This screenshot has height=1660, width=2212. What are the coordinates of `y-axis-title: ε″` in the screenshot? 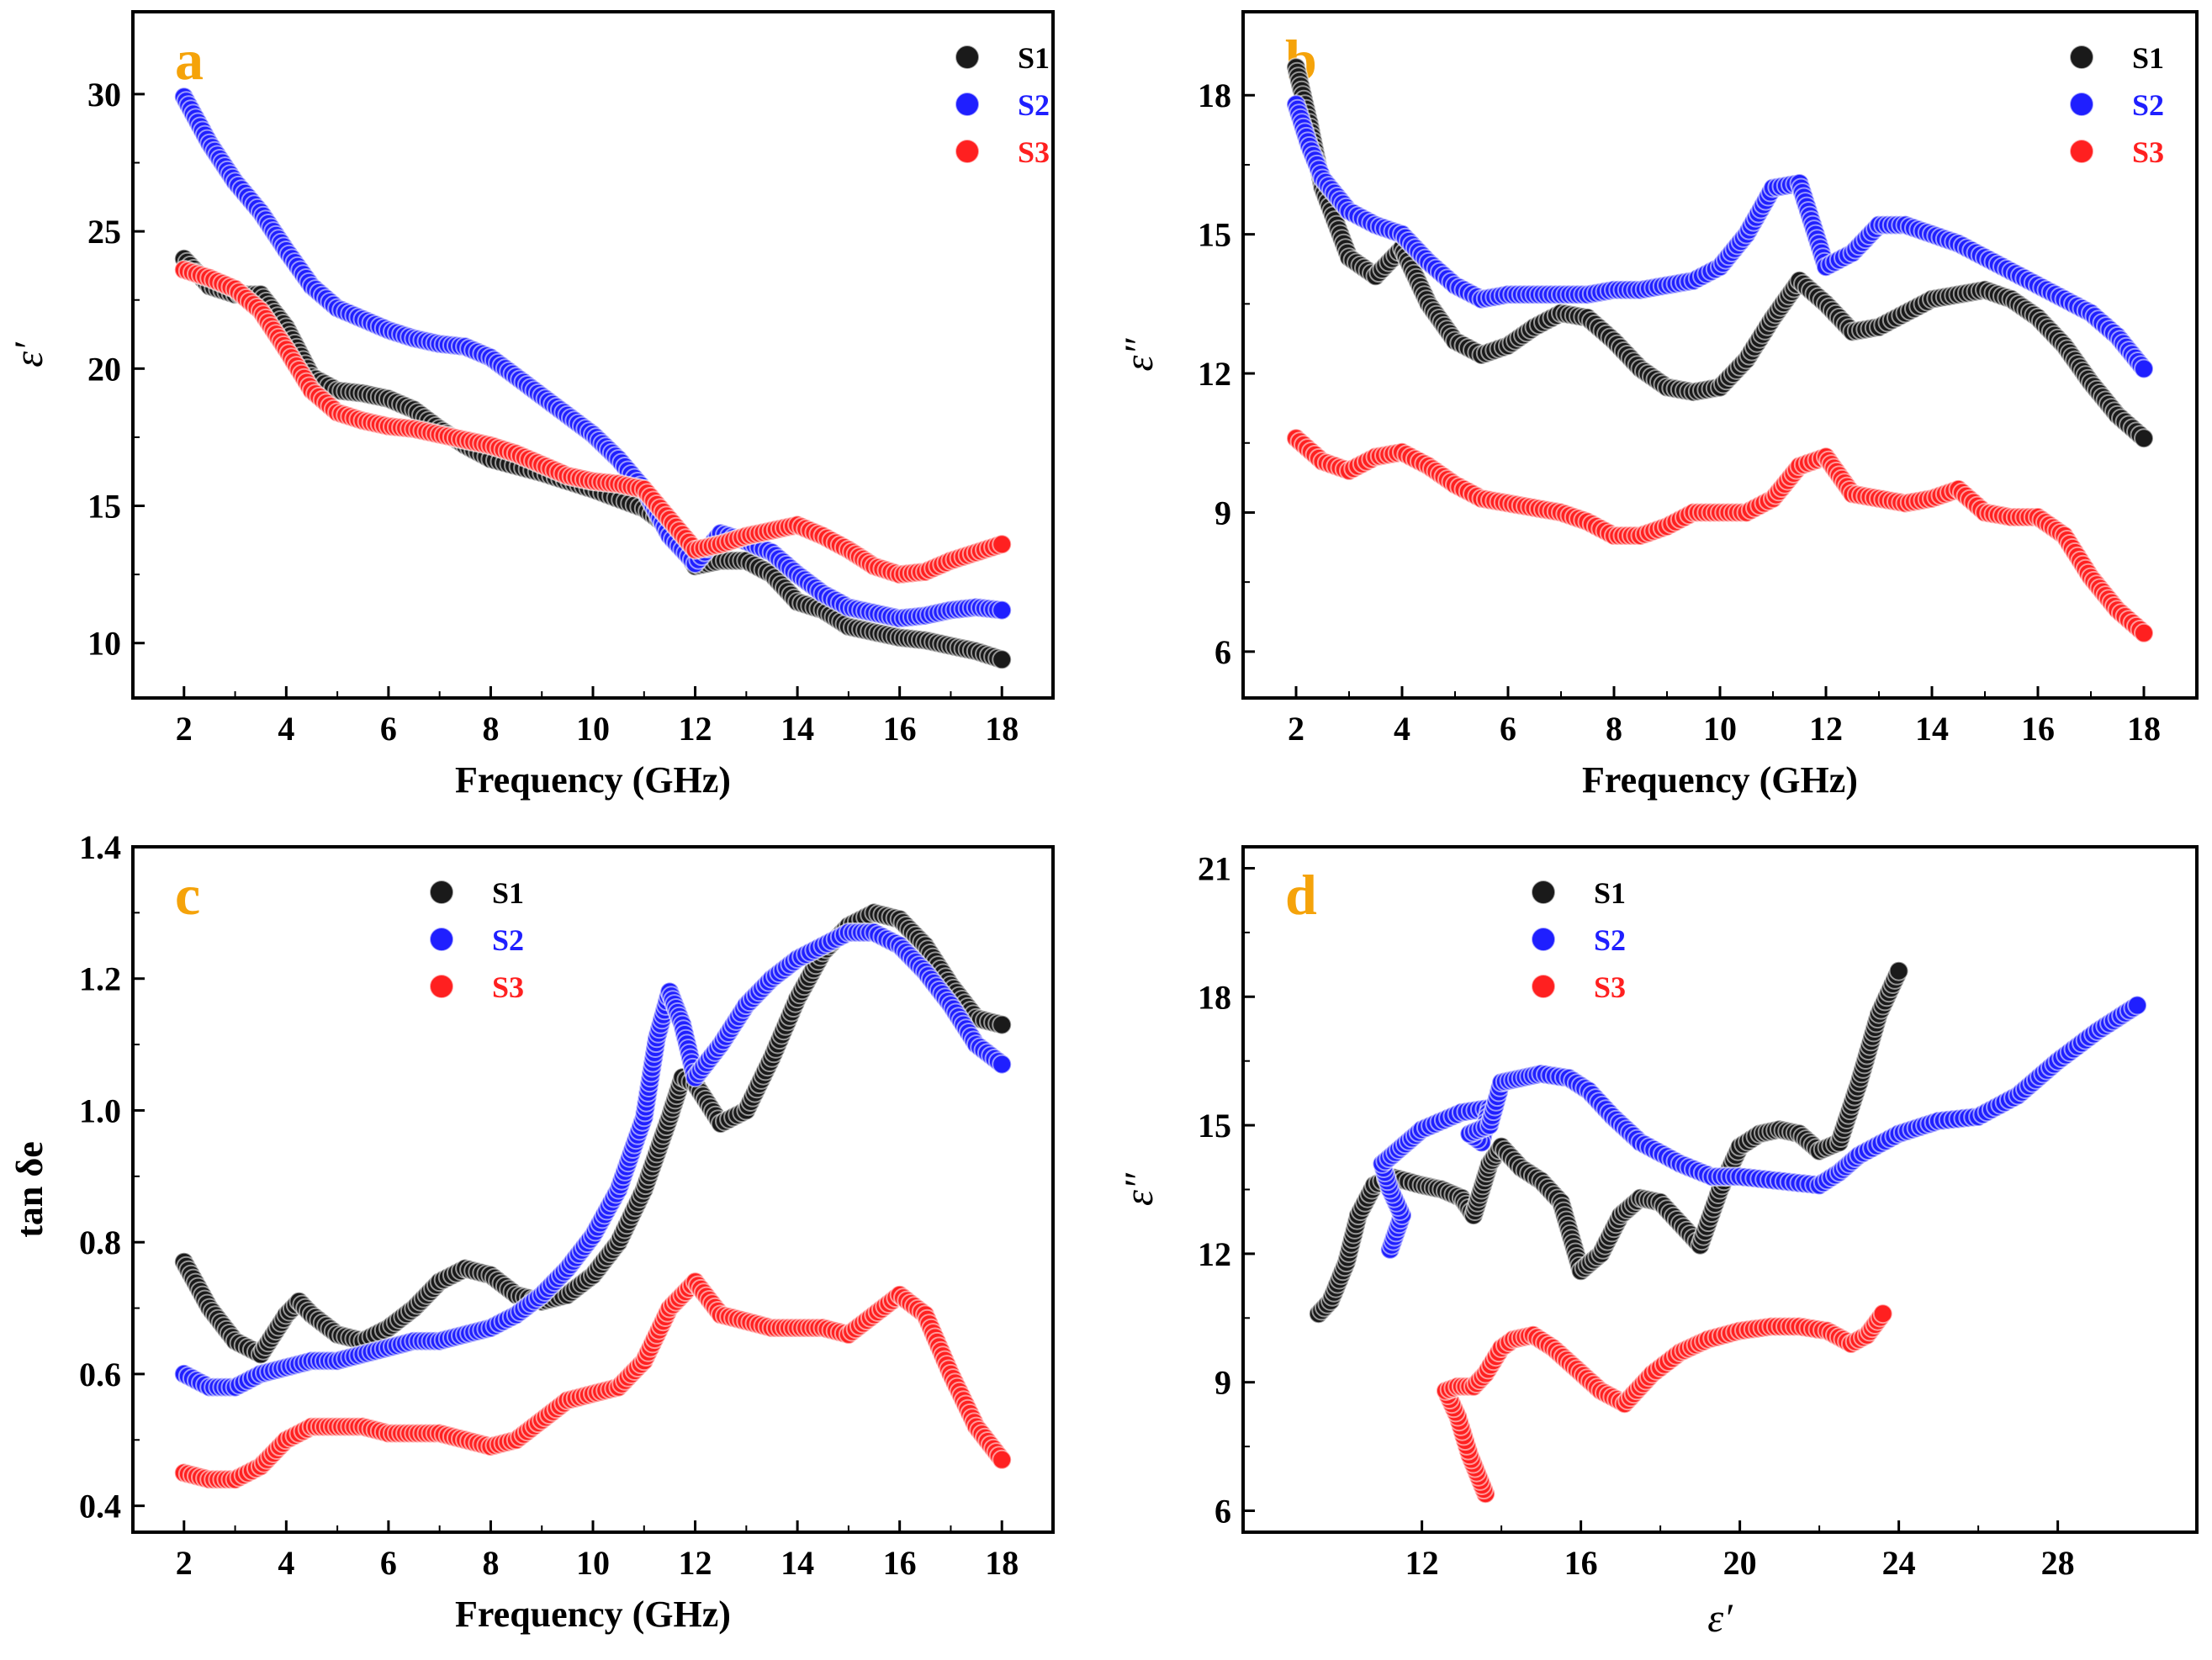 It's located at (1139, 1189).